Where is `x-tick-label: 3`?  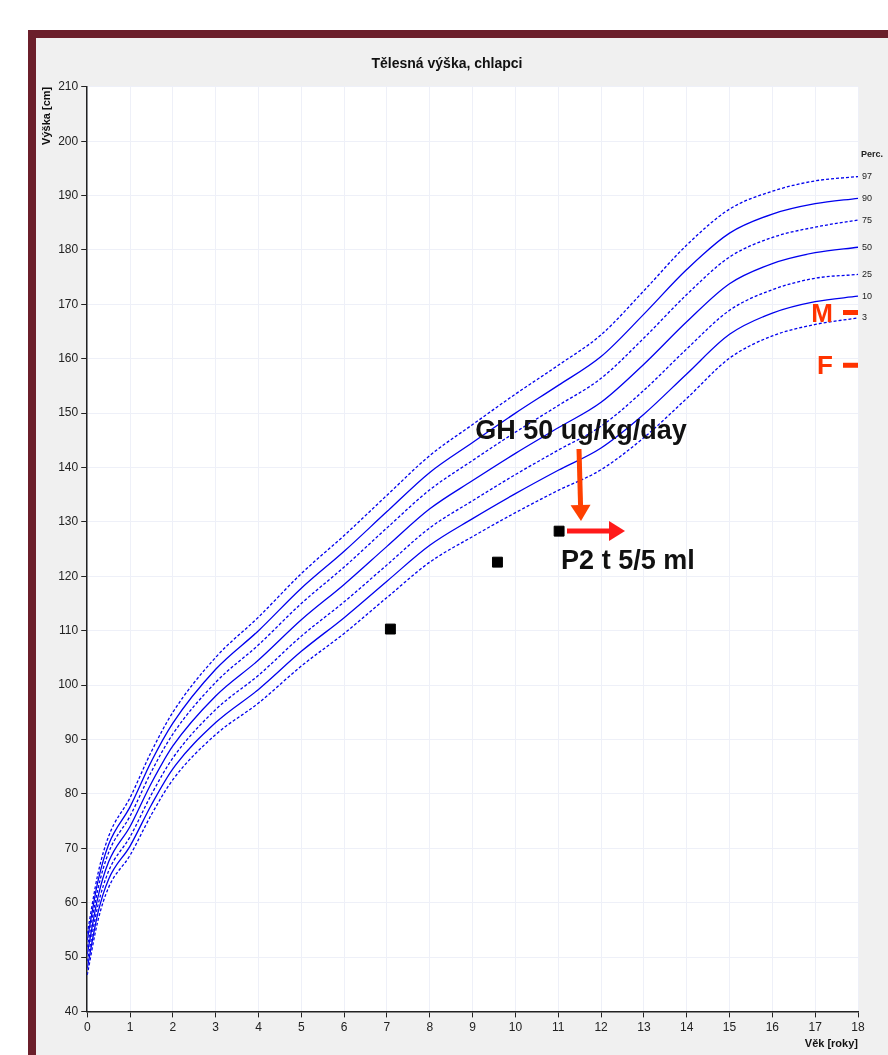 x-tick-label: 3 is located at coordinates (216, 1026).